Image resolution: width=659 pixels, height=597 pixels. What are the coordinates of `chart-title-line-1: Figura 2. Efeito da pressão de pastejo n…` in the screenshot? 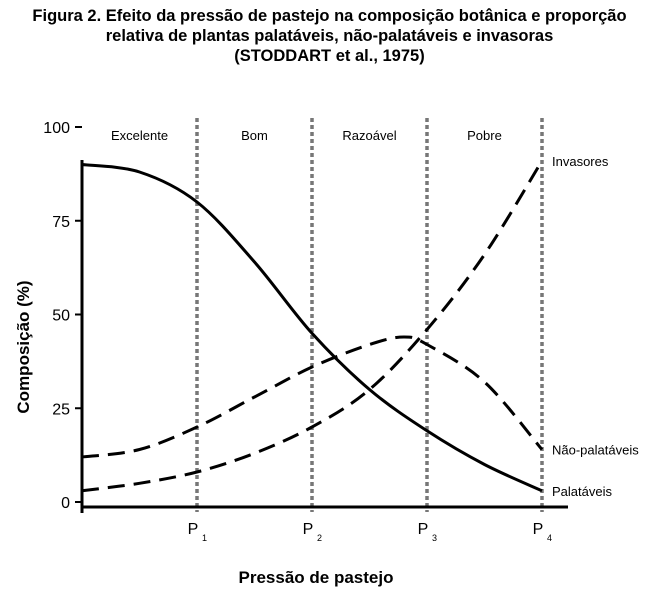 It's located at (329, 16).